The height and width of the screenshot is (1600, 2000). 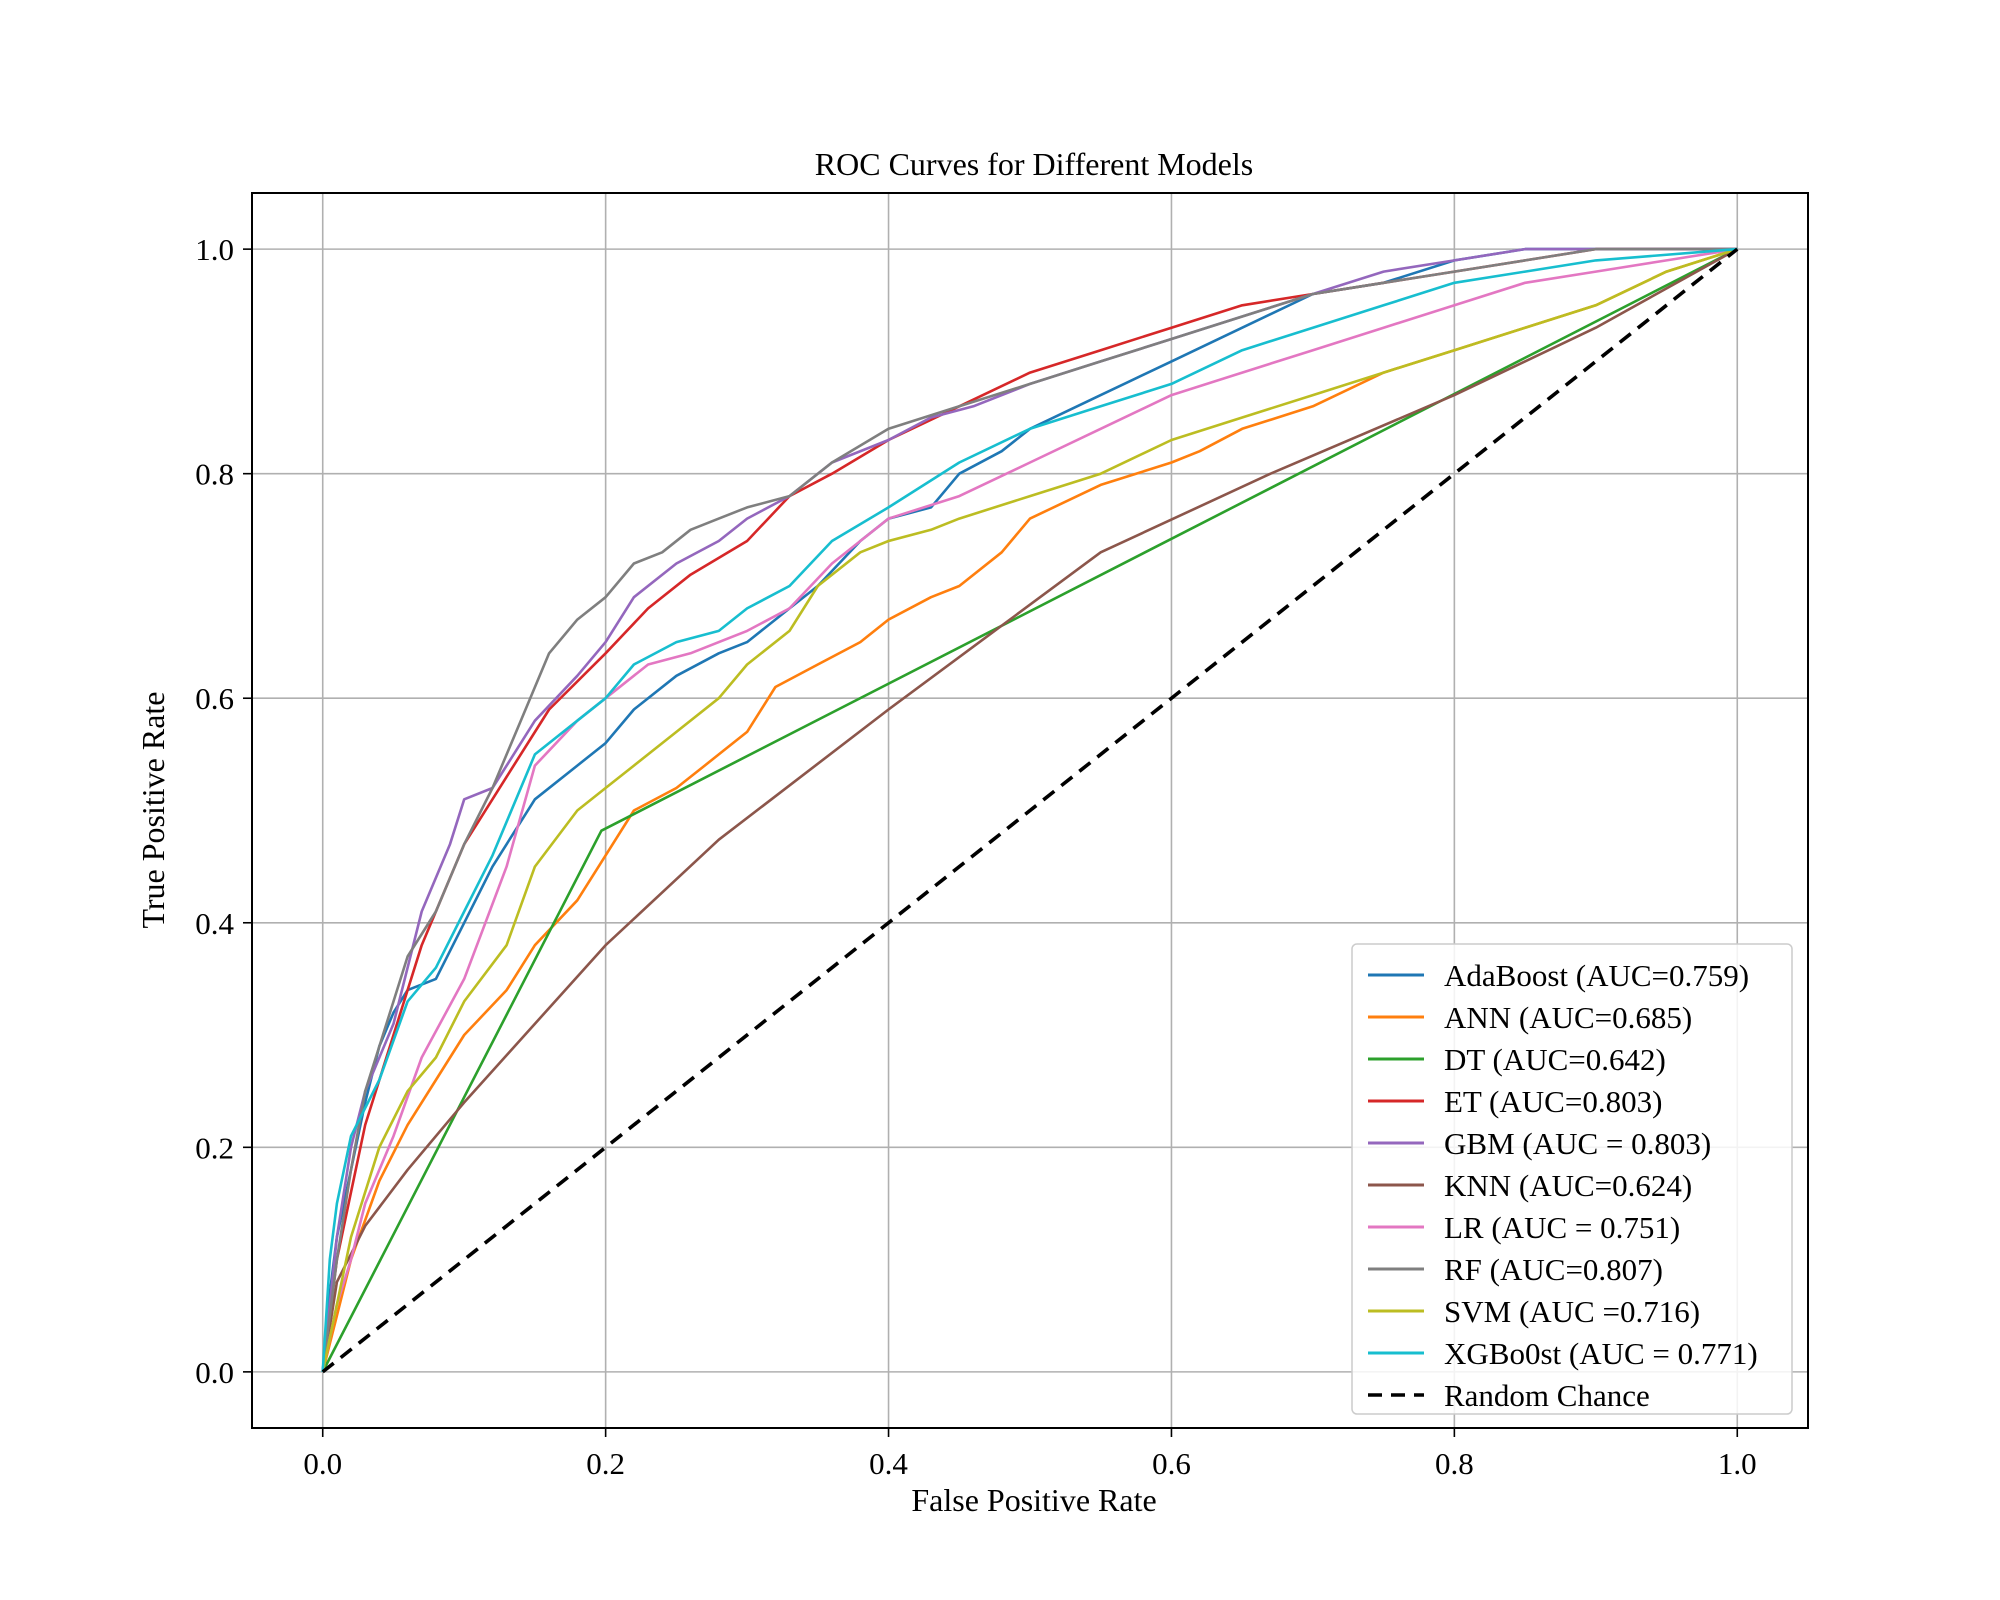 I want to click on x-tick-label: 1.0, so click(x=1737, y=1463).